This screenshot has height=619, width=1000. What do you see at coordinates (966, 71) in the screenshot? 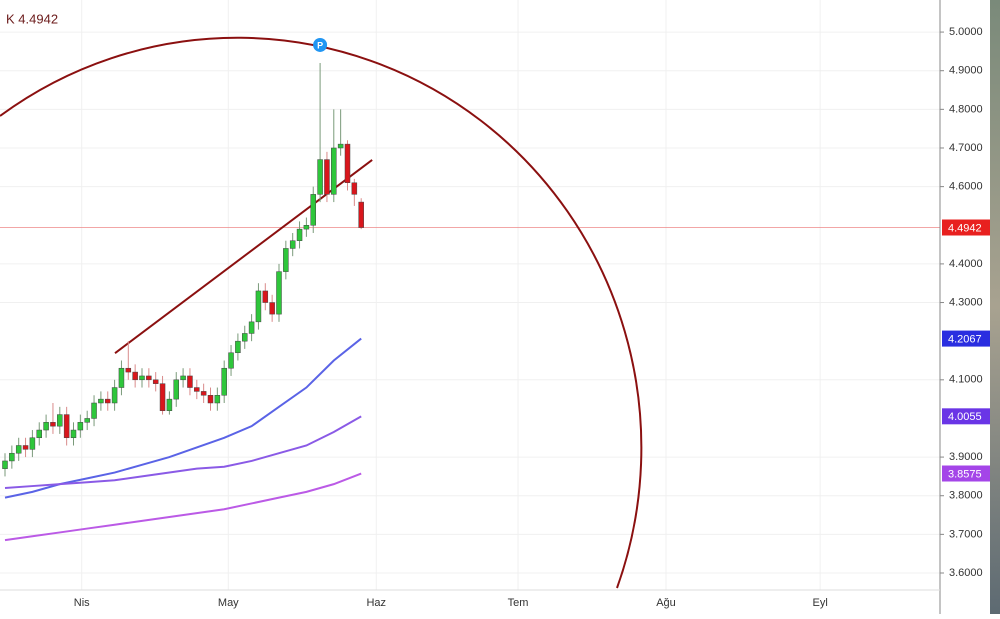
I see `y-tick-label: 4.9000` at bounding box center [966, 71].